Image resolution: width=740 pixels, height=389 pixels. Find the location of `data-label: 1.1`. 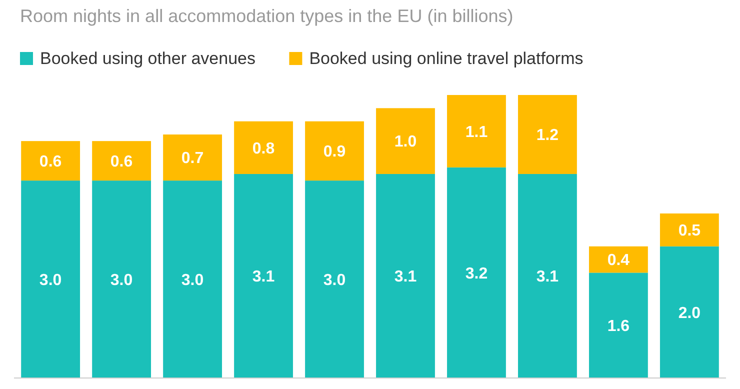

data-label: 1.1 is located at coordinates (476, 132).